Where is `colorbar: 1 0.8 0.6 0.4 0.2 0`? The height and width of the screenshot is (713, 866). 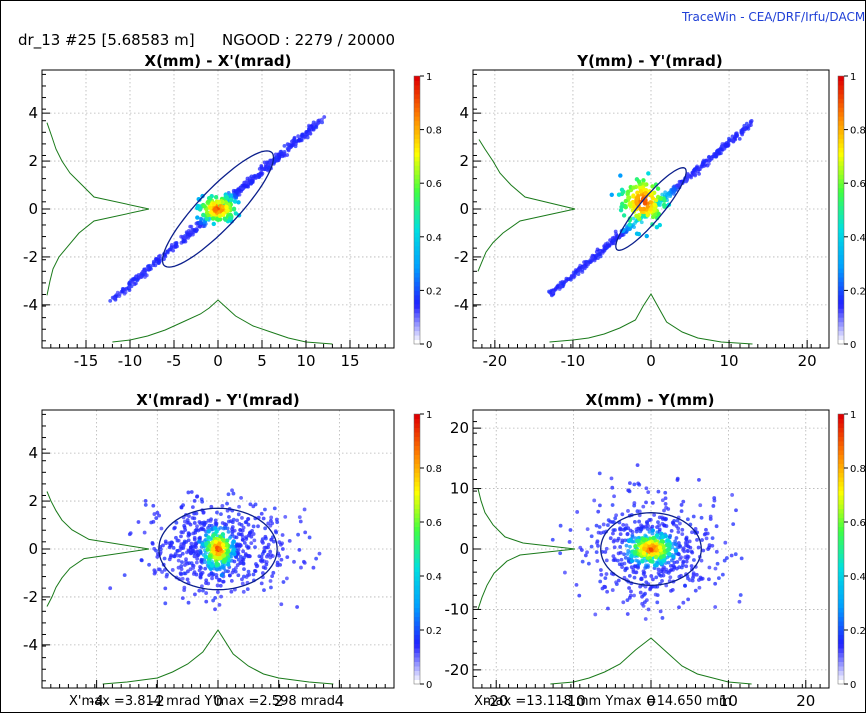
colorbar: 1 0.8 0.6 0.4 0.2 0 is located at coordinates (851, 550).